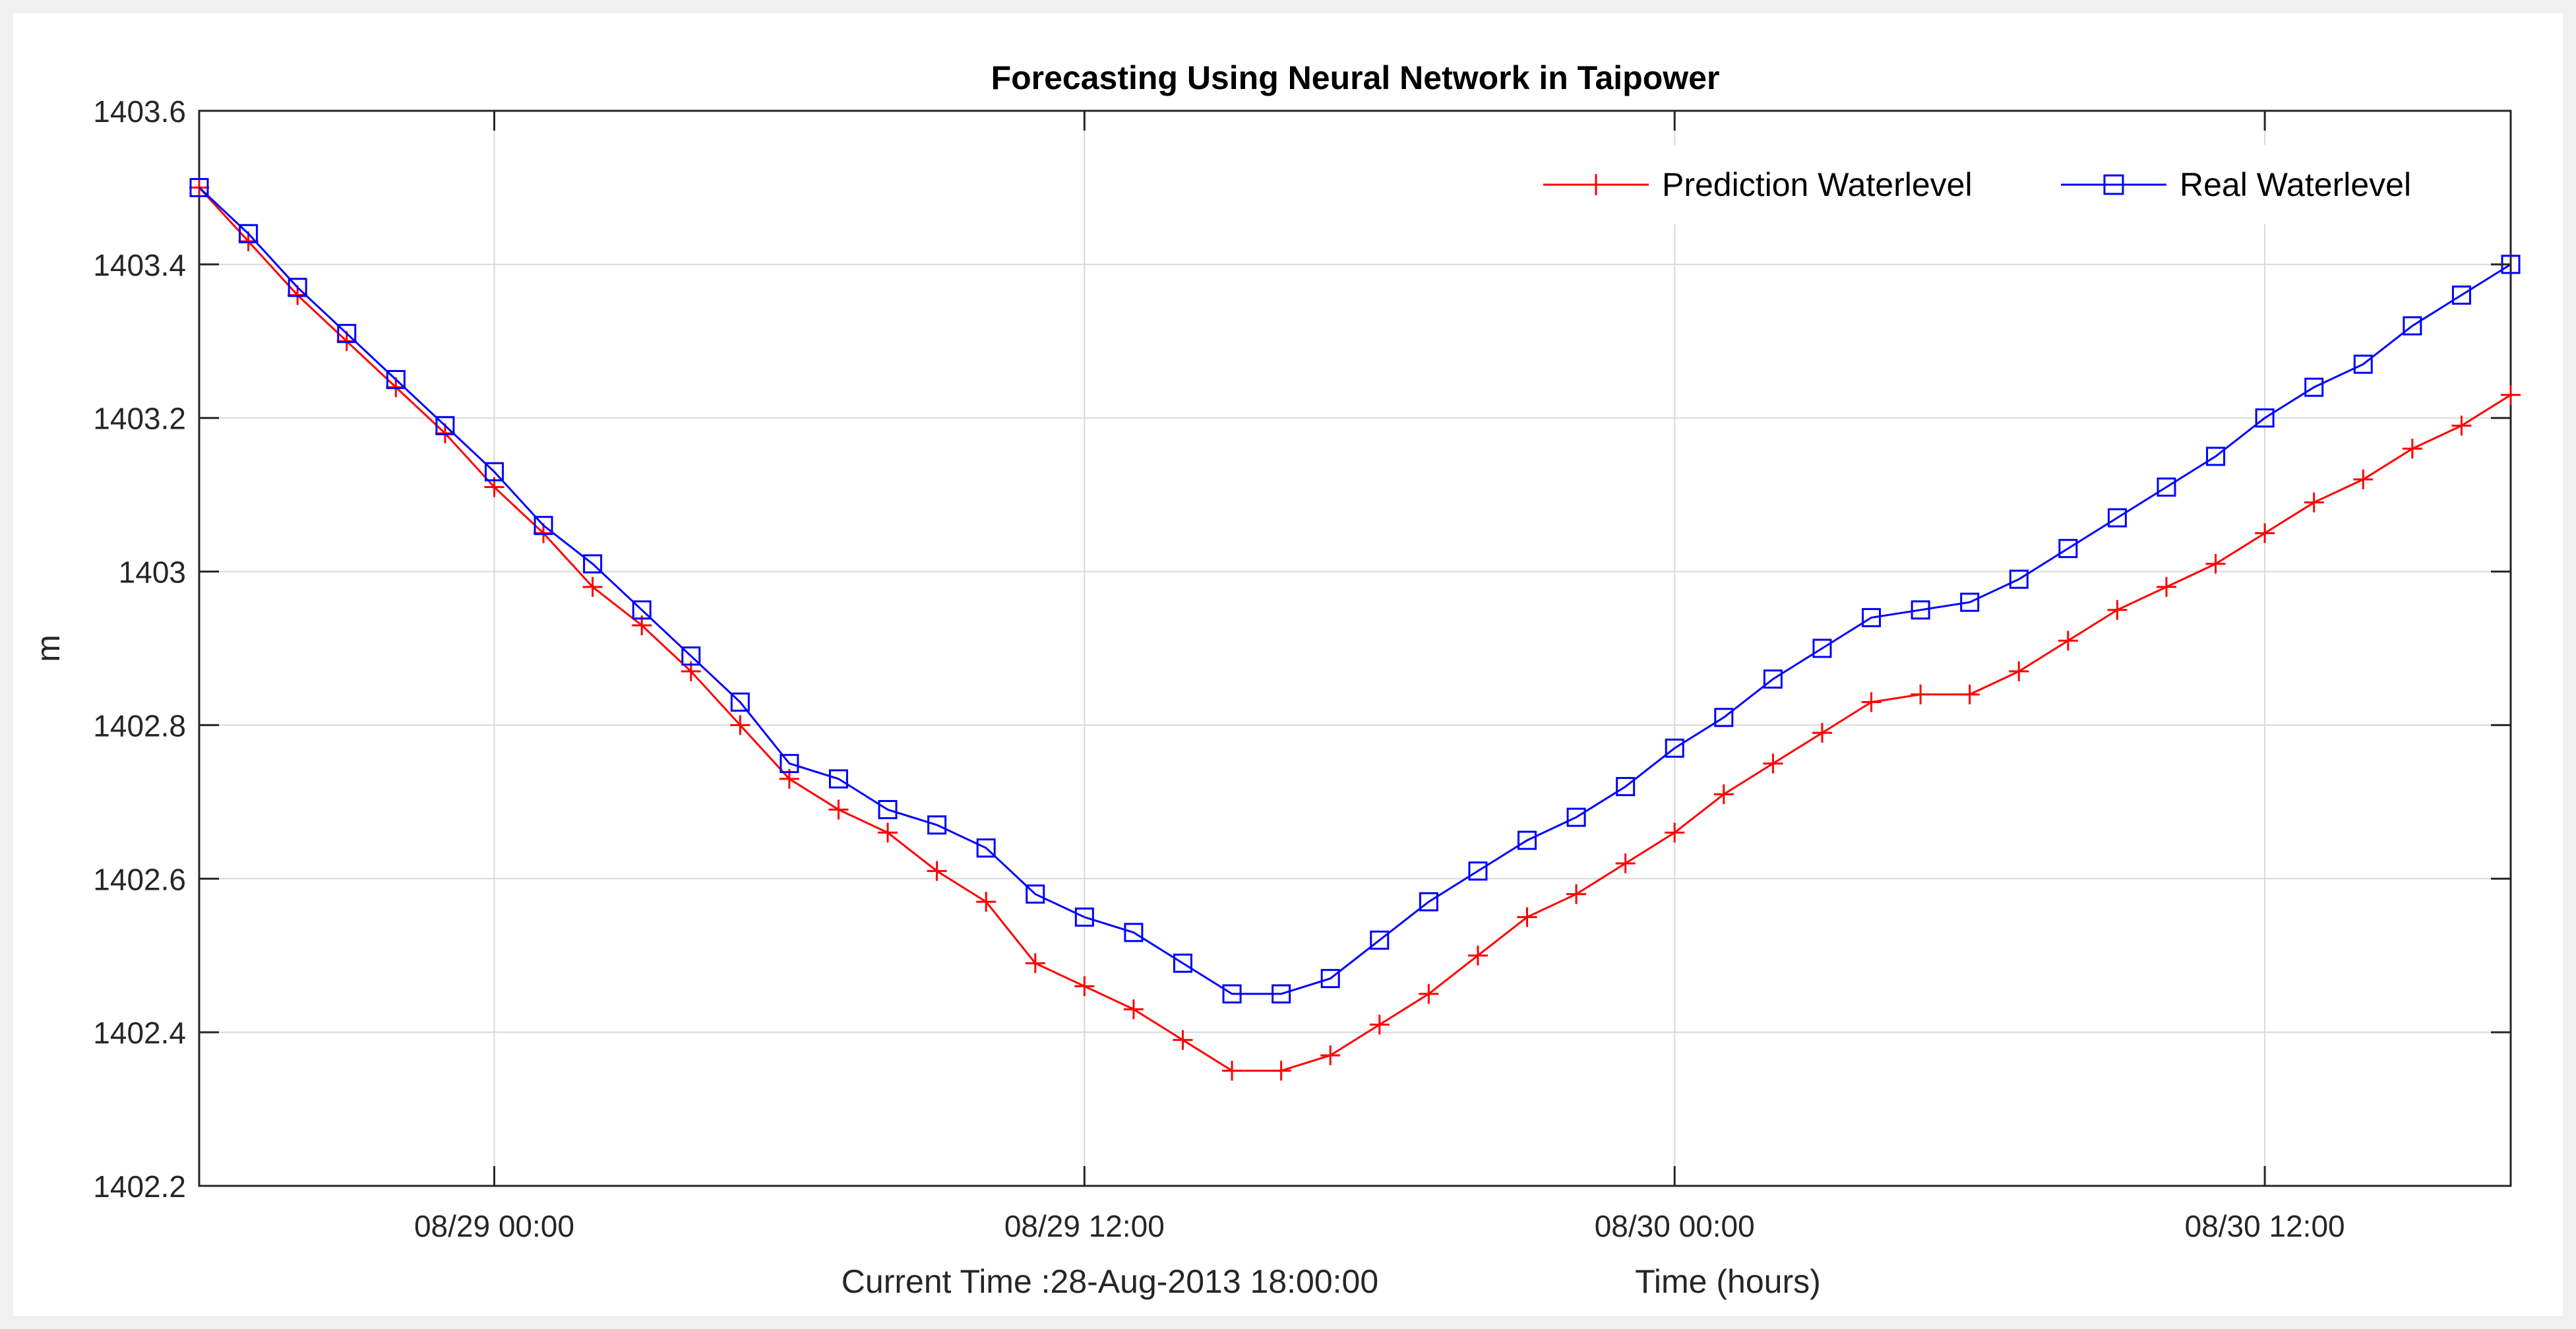 This screenshot has width=2576, height=1329. I want to click on y-tick-label: 1403.6, so click(139, 111).